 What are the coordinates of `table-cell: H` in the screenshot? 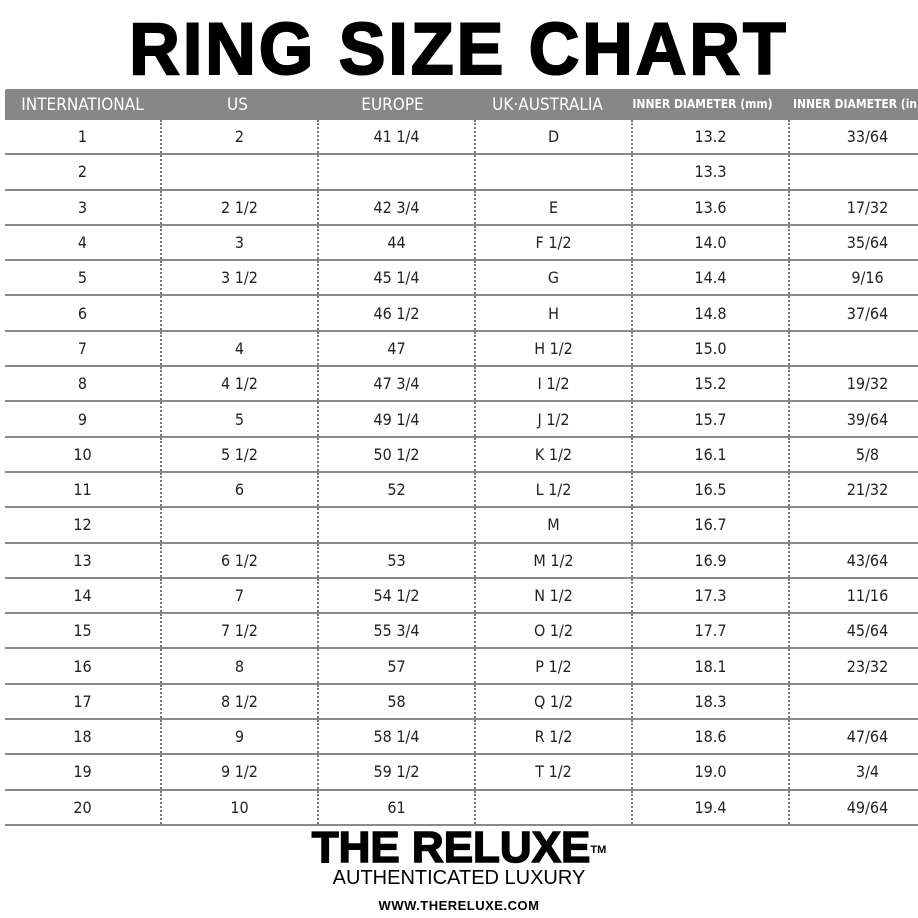 It's located at (552, 313).